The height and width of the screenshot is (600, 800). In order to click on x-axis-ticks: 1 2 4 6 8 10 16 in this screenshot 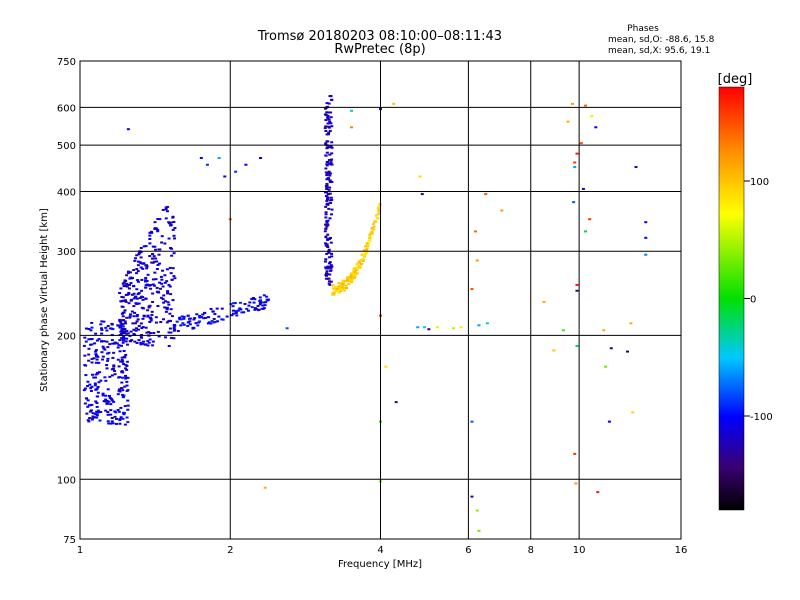, I will do `click(382, 550)`.